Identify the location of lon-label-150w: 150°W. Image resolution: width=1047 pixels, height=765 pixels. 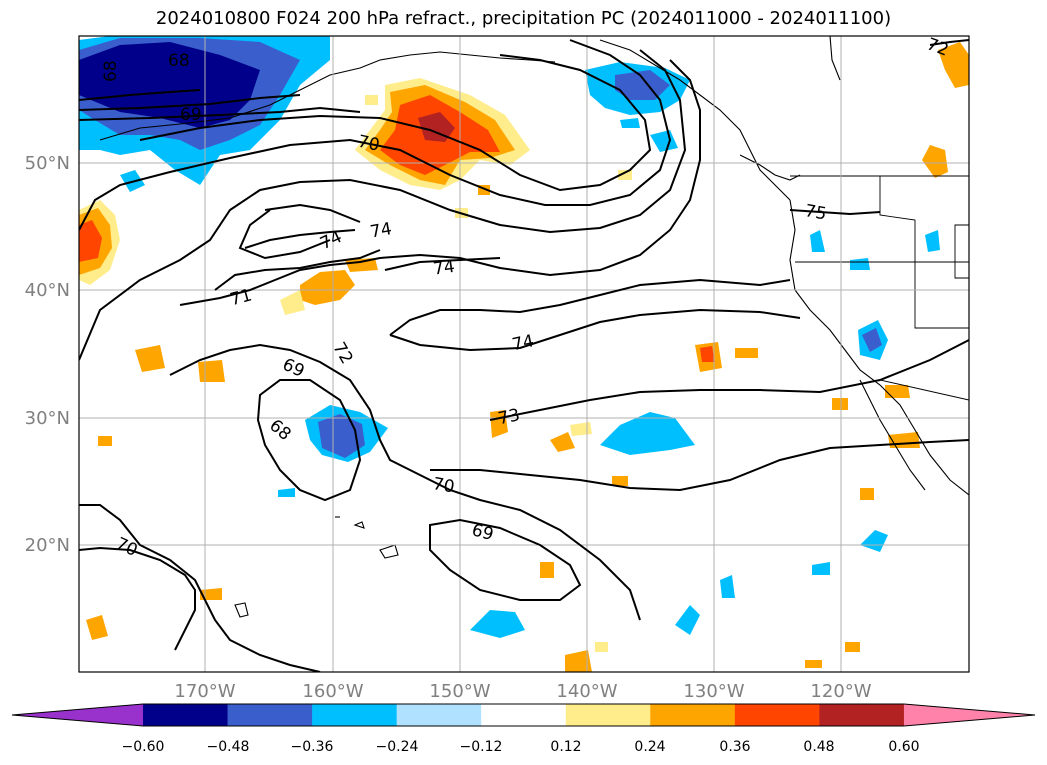
(459, 691).